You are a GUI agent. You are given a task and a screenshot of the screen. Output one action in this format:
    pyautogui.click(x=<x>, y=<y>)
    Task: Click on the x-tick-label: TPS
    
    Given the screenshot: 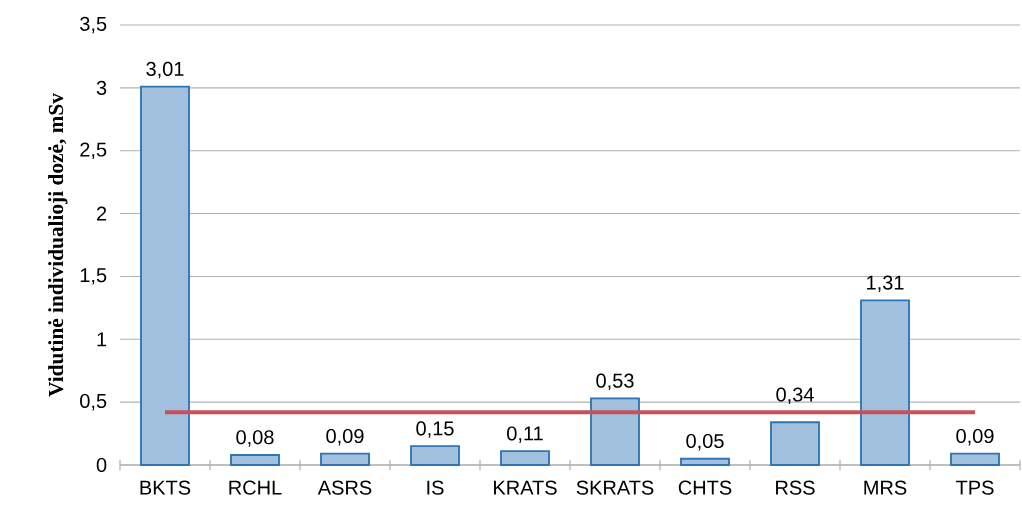 What is the action you would take?
    pyautogui.click(x=975, y=487)
    